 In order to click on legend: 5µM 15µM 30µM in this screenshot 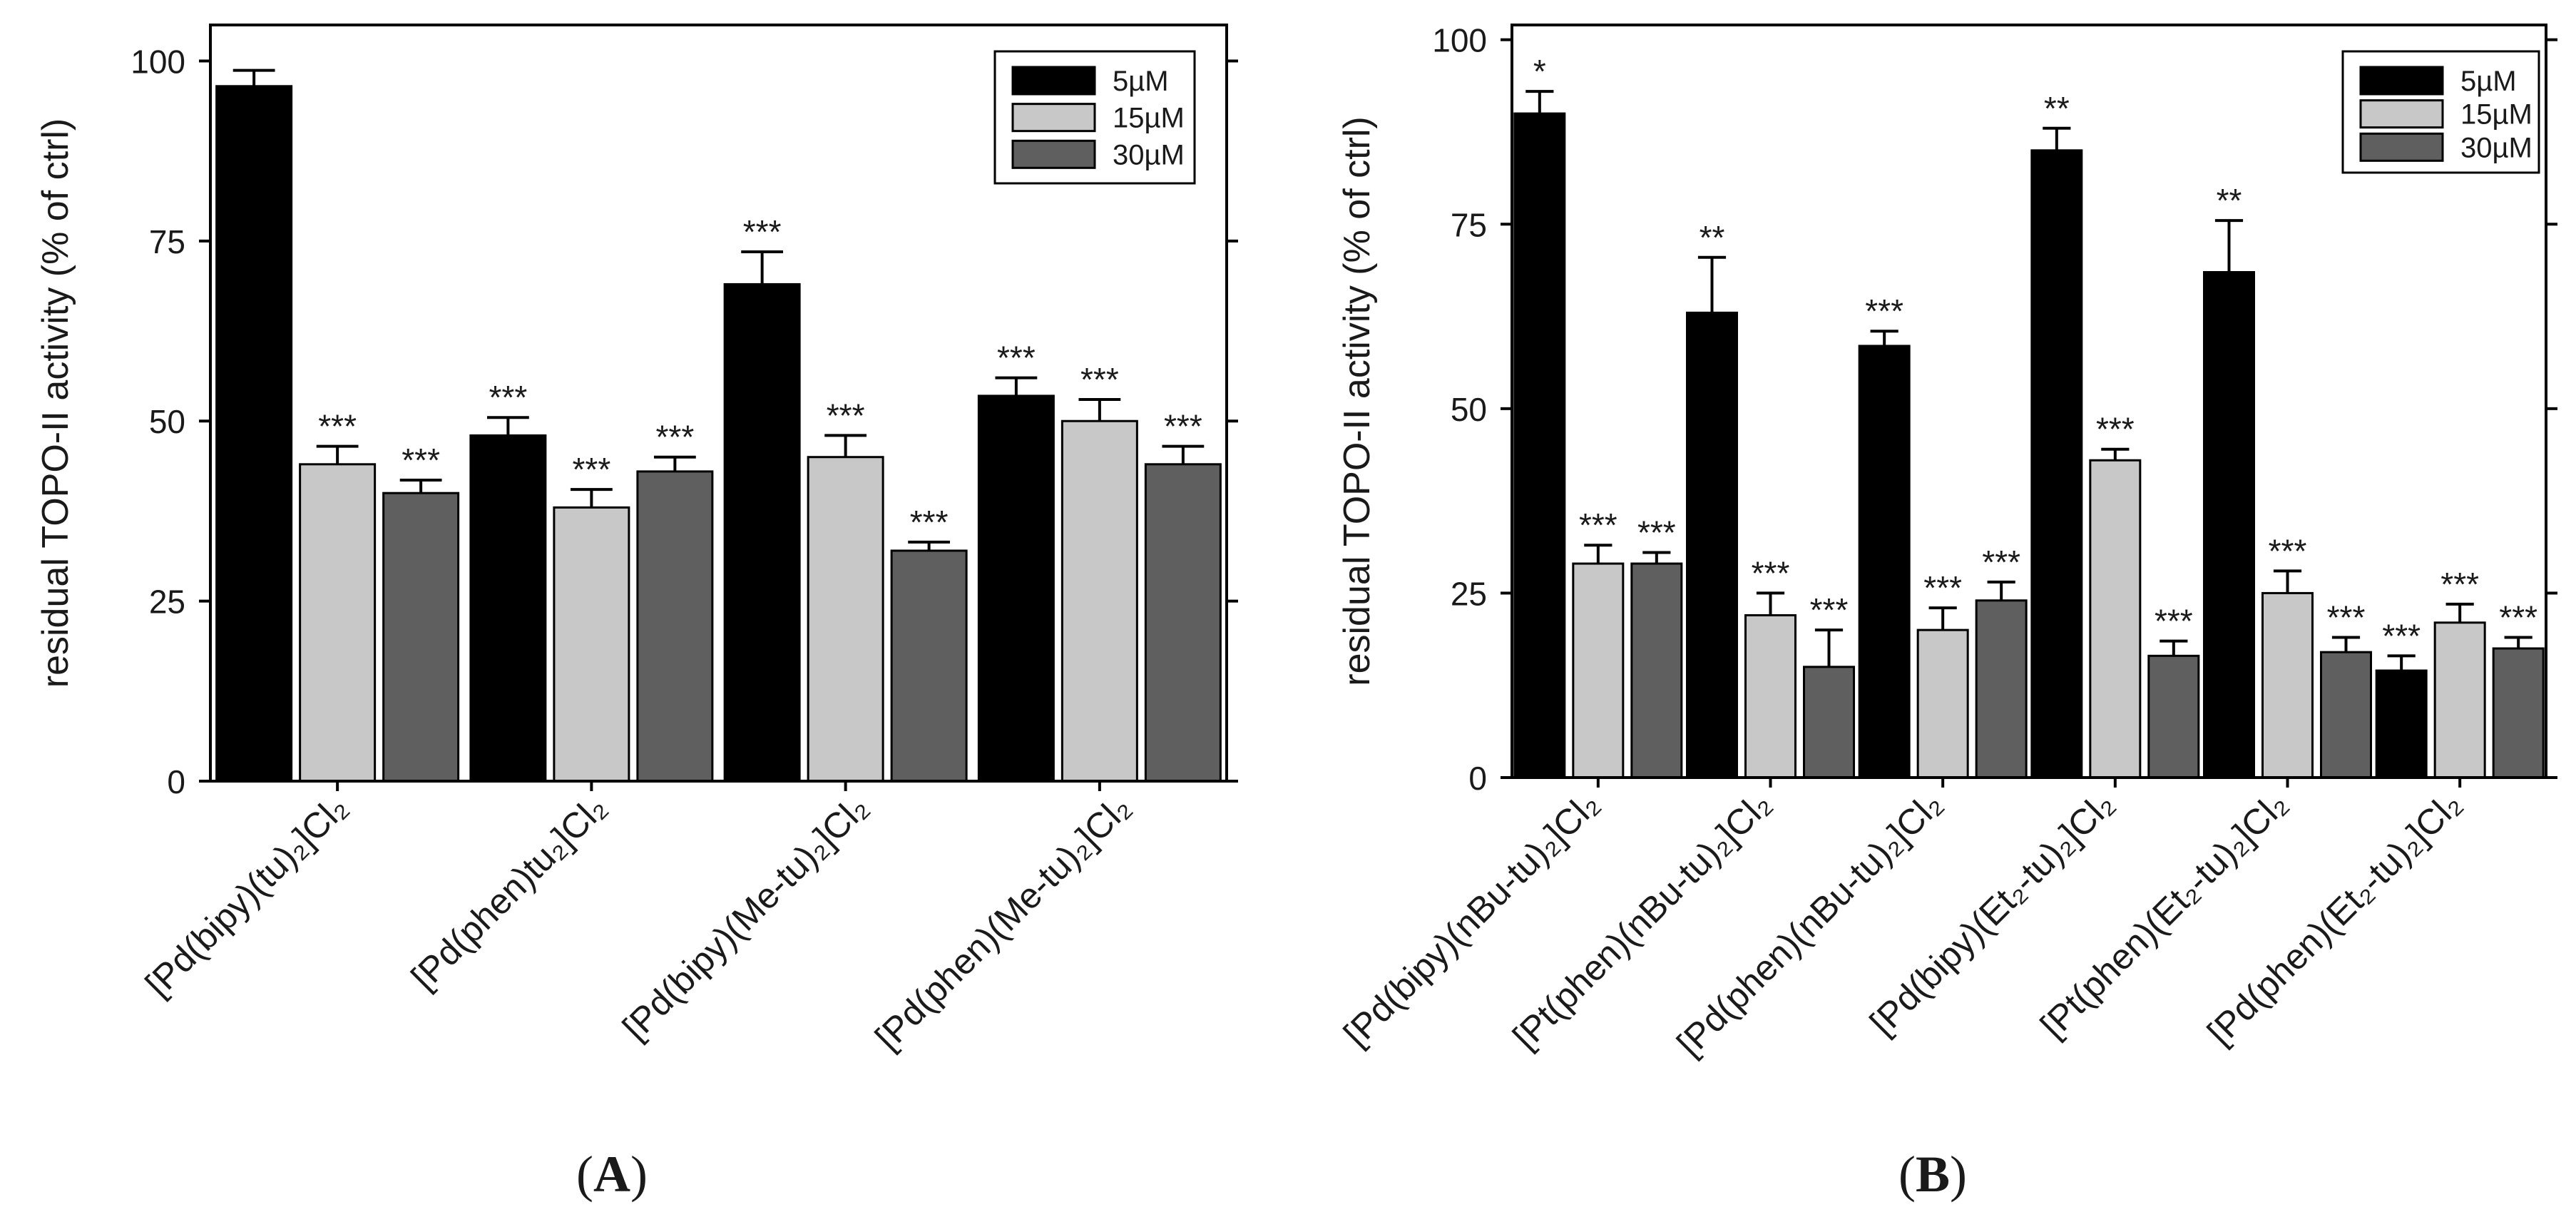, I will do `click(1094, 117)`.